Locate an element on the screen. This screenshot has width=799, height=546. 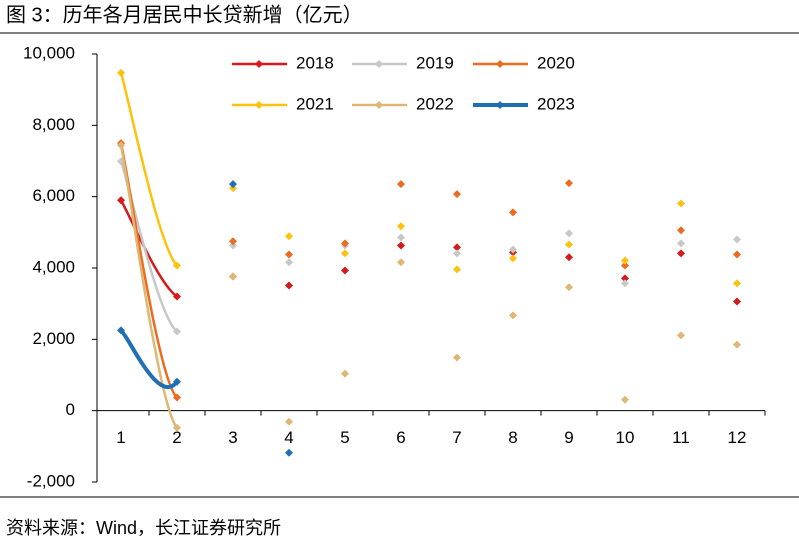
legend-label: 2018 is located at coordinates (315, 62).